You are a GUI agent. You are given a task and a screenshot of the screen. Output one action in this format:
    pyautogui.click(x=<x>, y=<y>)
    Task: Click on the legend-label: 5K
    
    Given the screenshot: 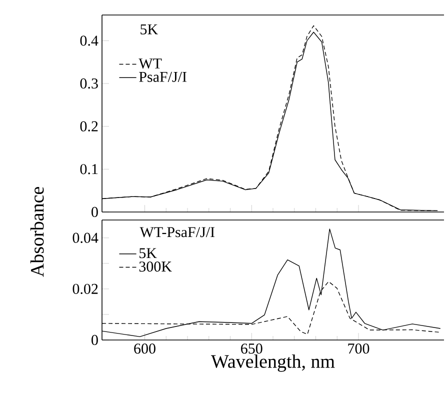 What is the action you would take?
    pyautogui.click(x=148, y=253)
    